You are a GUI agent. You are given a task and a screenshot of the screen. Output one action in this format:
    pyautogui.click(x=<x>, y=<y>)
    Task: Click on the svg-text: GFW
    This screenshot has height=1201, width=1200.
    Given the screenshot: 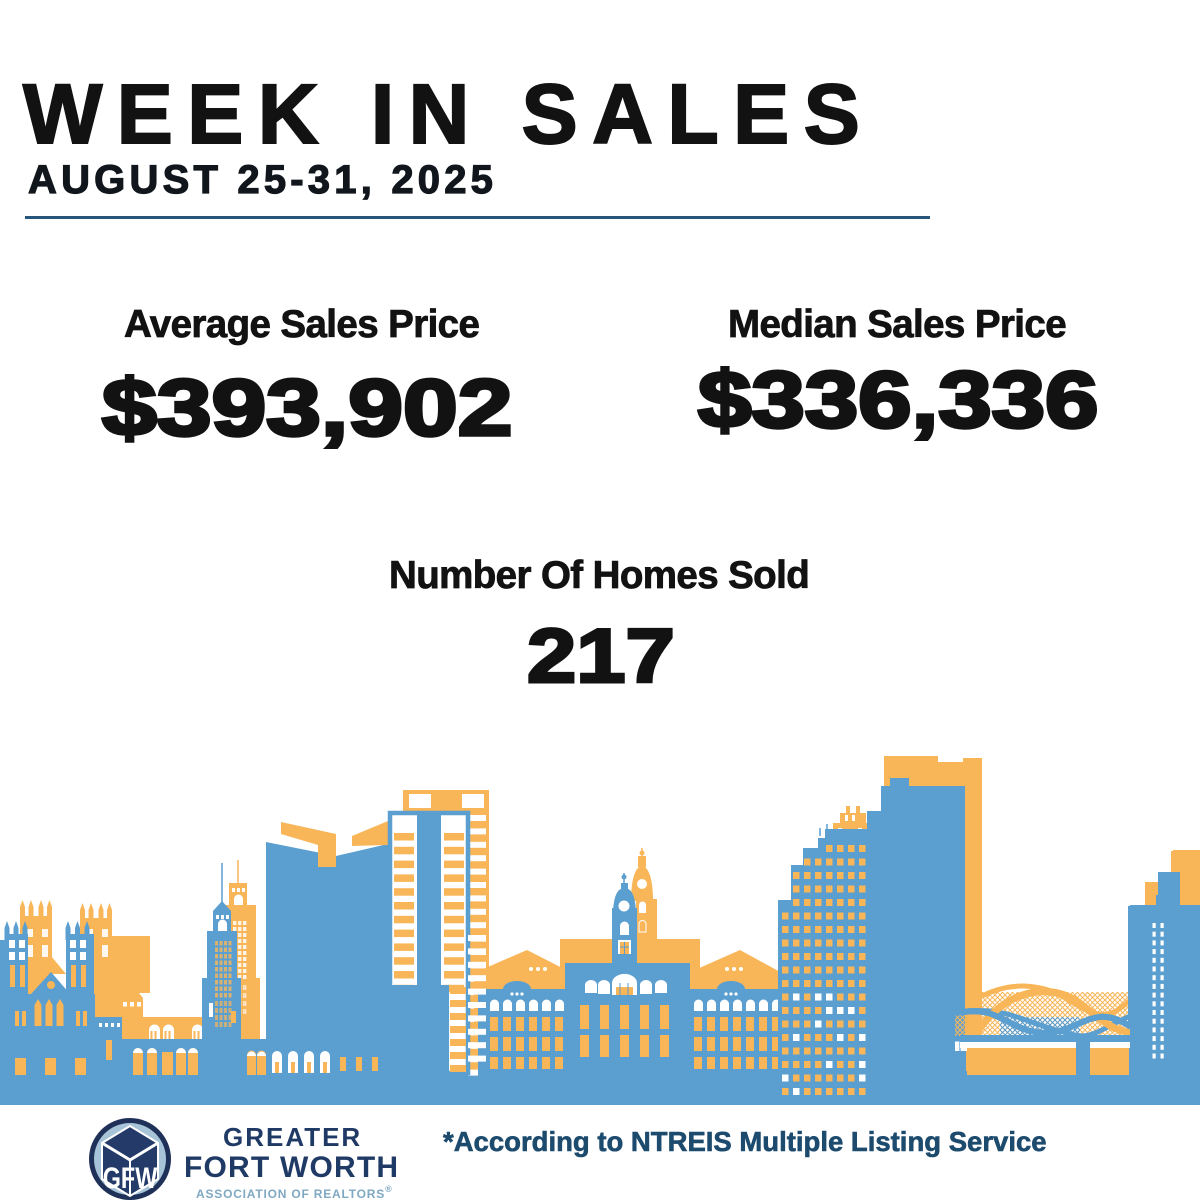 What is the action you would take?
    pyautogui.click(x=130, y=1177)
    